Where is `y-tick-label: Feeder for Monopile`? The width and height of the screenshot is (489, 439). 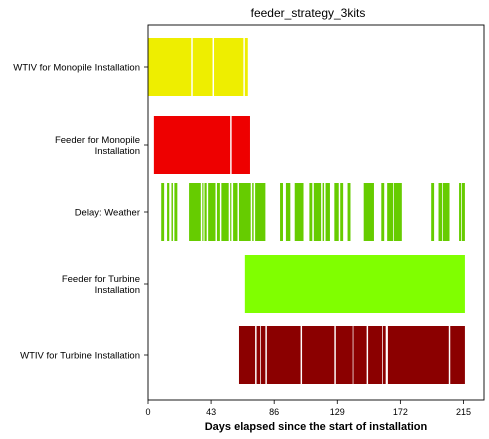 y-tick-label: Feeder for Monopile is located at coordinates (97, 140).